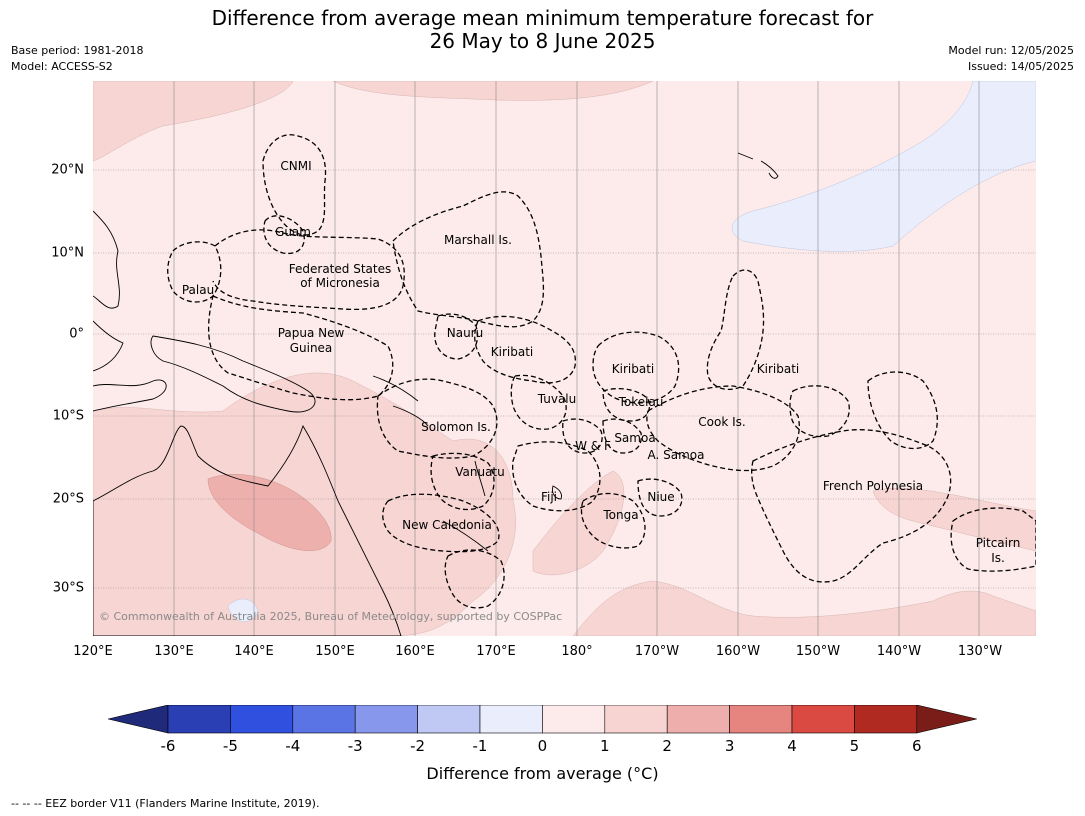 The height and width of the screenshot is (816, 1085). I want to click on lon-tick: 150°E, so click(335, 651).